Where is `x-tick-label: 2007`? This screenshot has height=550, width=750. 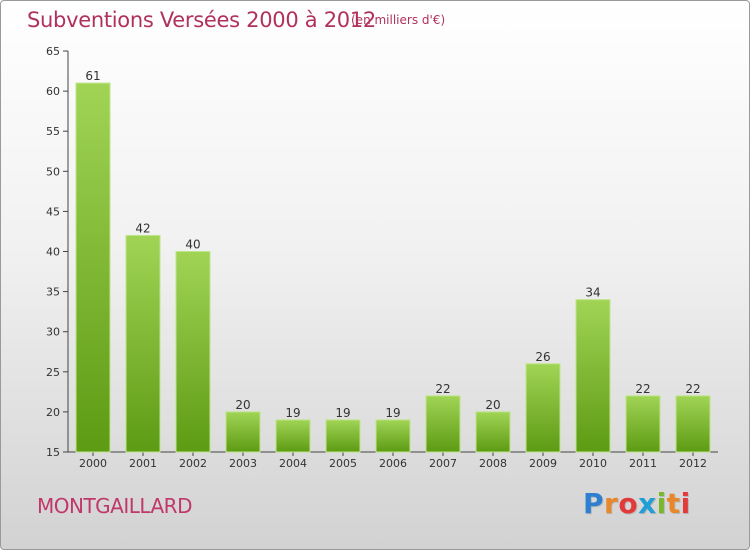
x-tick-label: 2007 is located at coordinates (443, 463).